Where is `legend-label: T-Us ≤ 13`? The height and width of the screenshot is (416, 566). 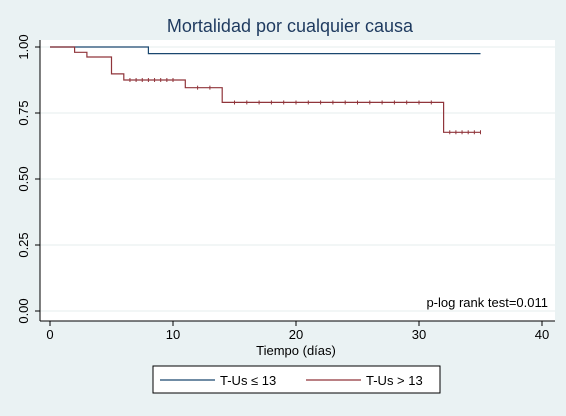 legend-label: T-Us ≤ 13 is located at coordinates (248, 380).